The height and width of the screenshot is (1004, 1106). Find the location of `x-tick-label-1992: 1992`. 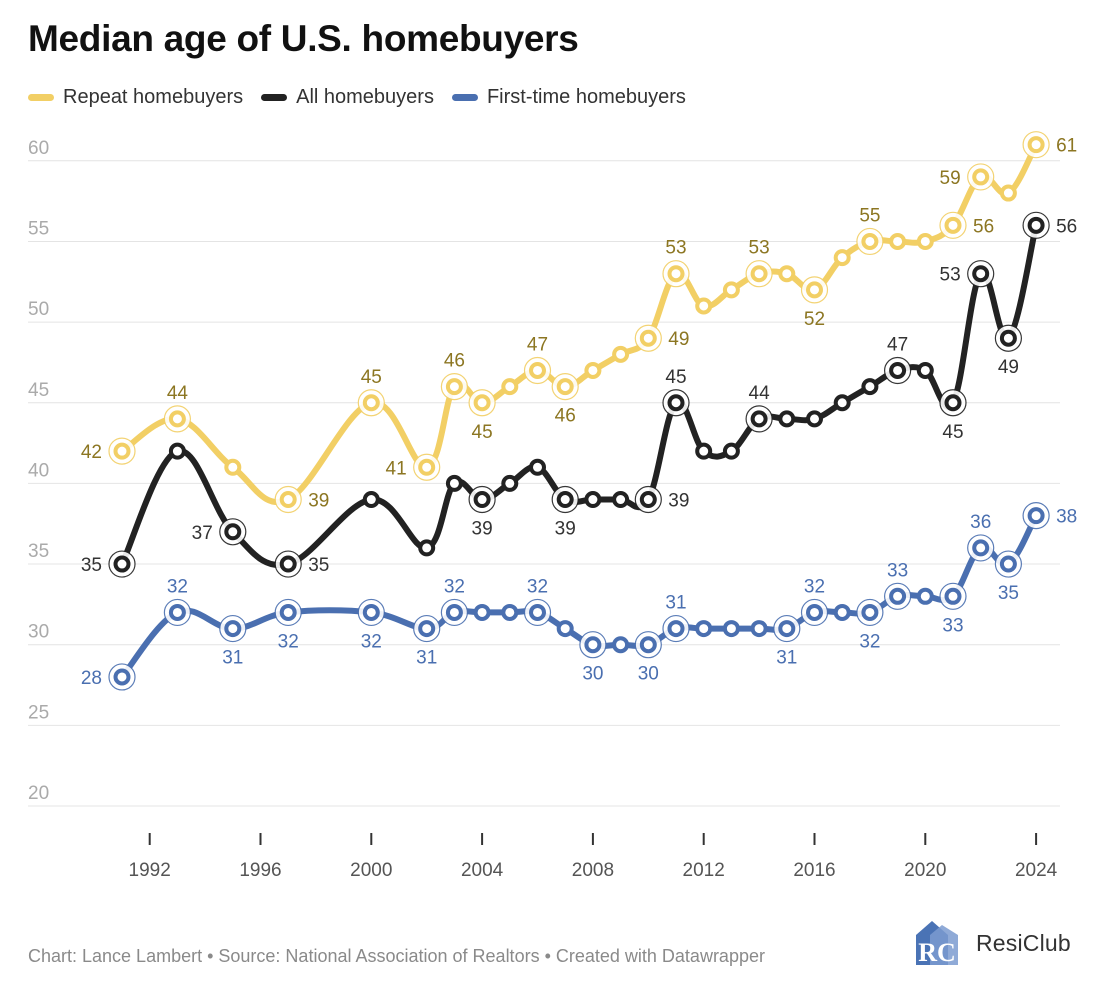

x-tick-label-1992: 1992 is located at coordinates (150, 870).